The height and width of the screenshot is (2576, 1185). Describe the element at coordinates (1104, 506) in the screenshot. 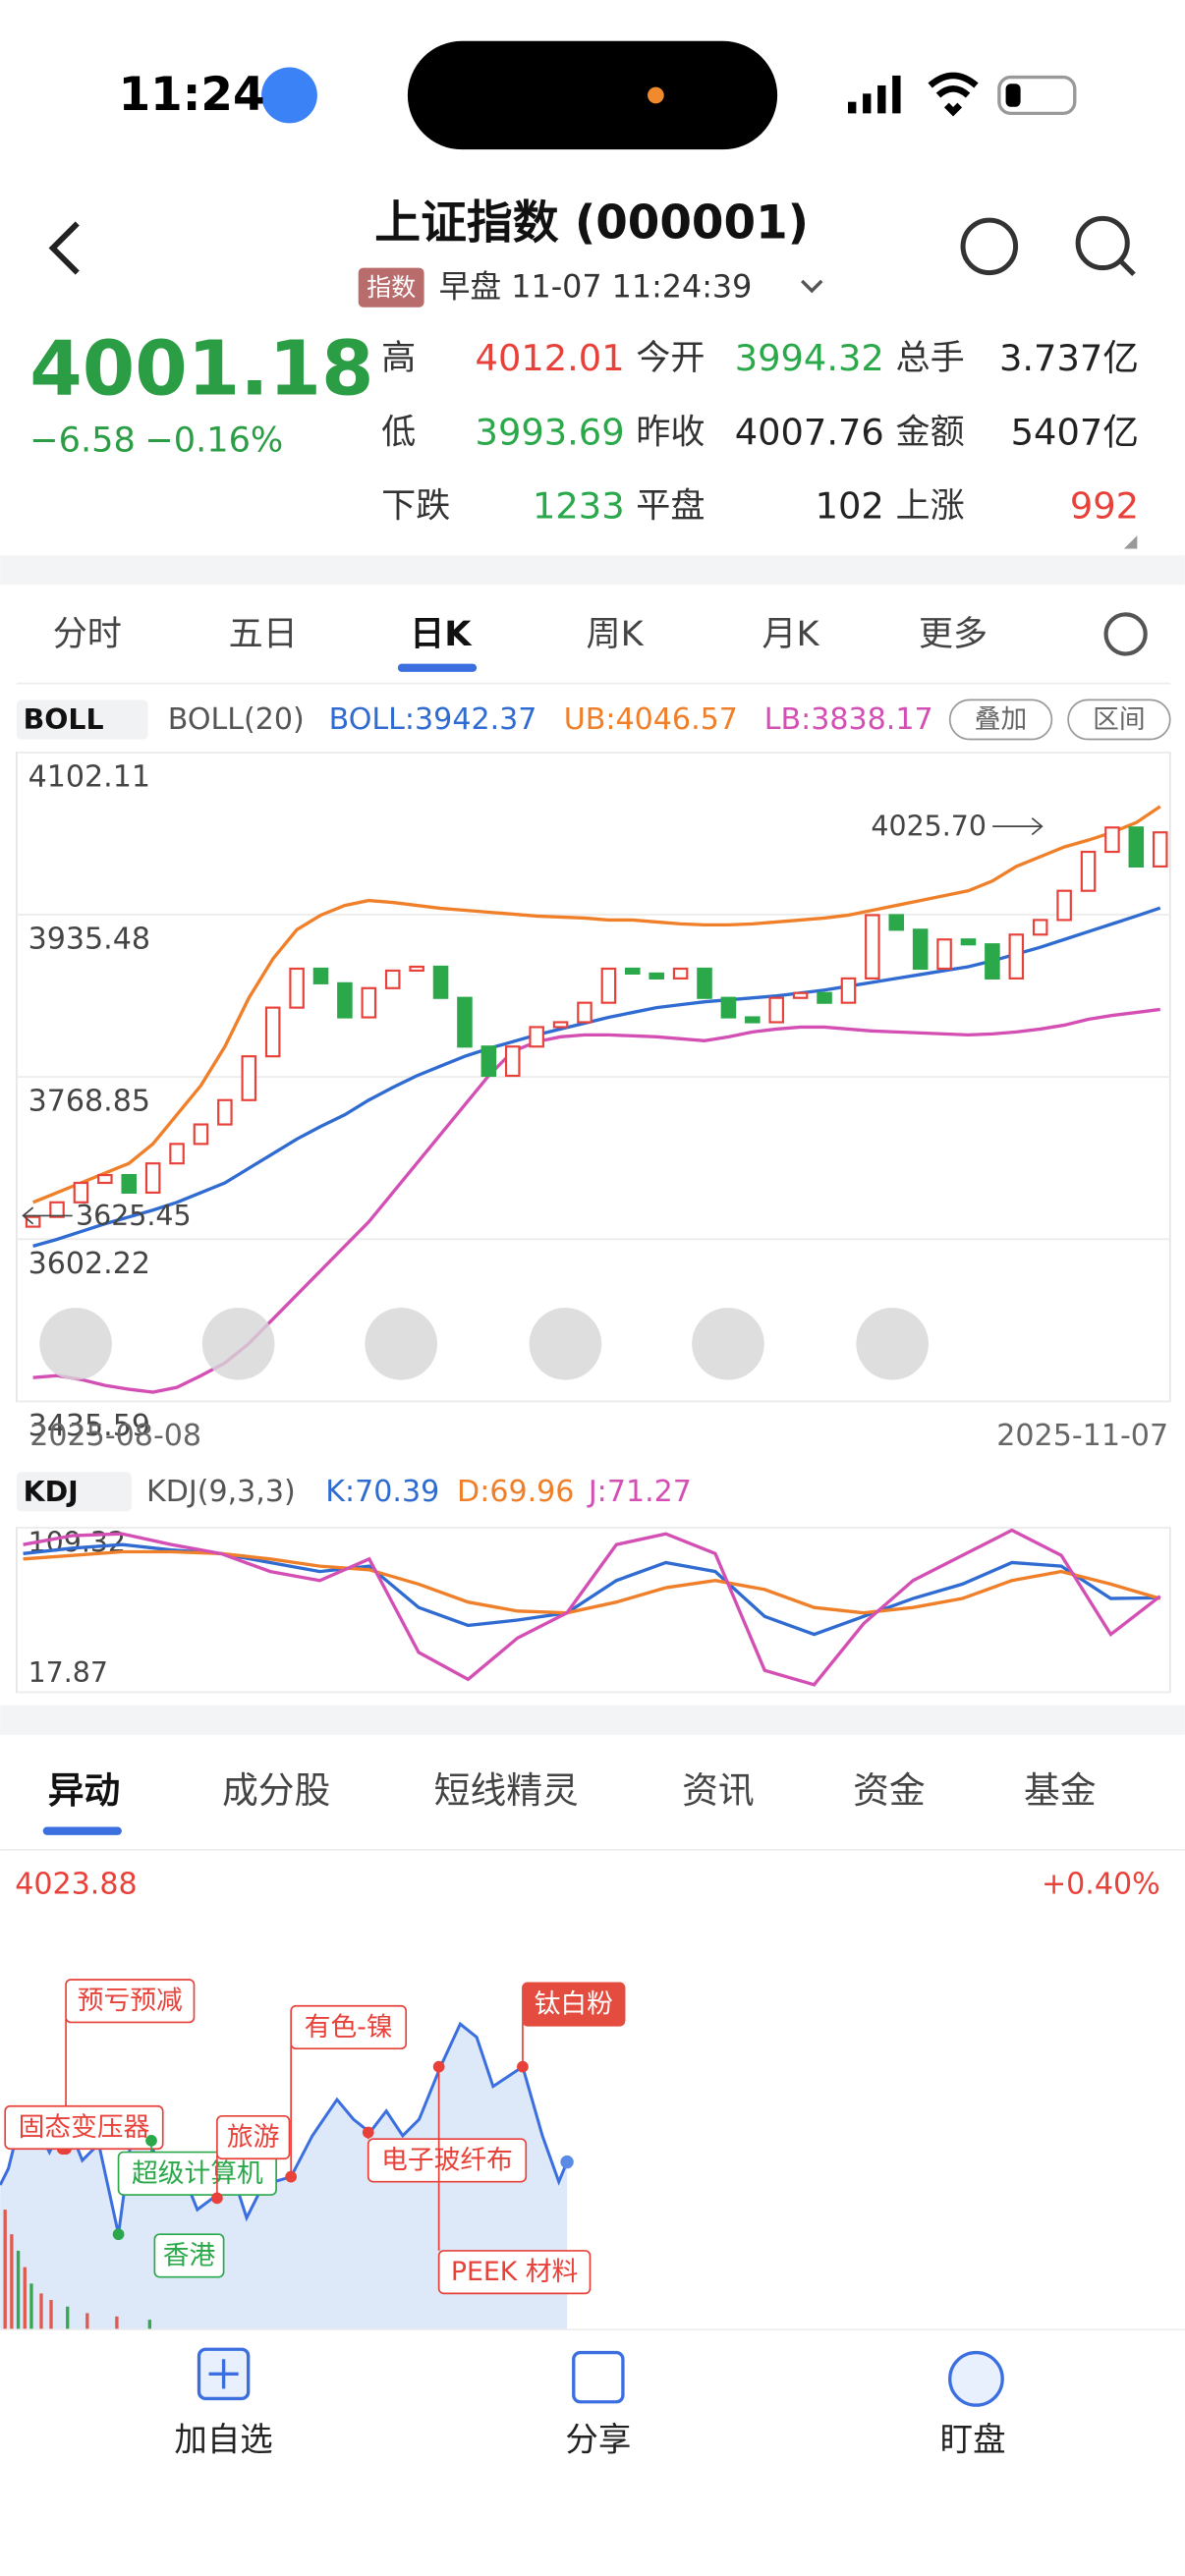

I see `stat-value: 992` at that location.